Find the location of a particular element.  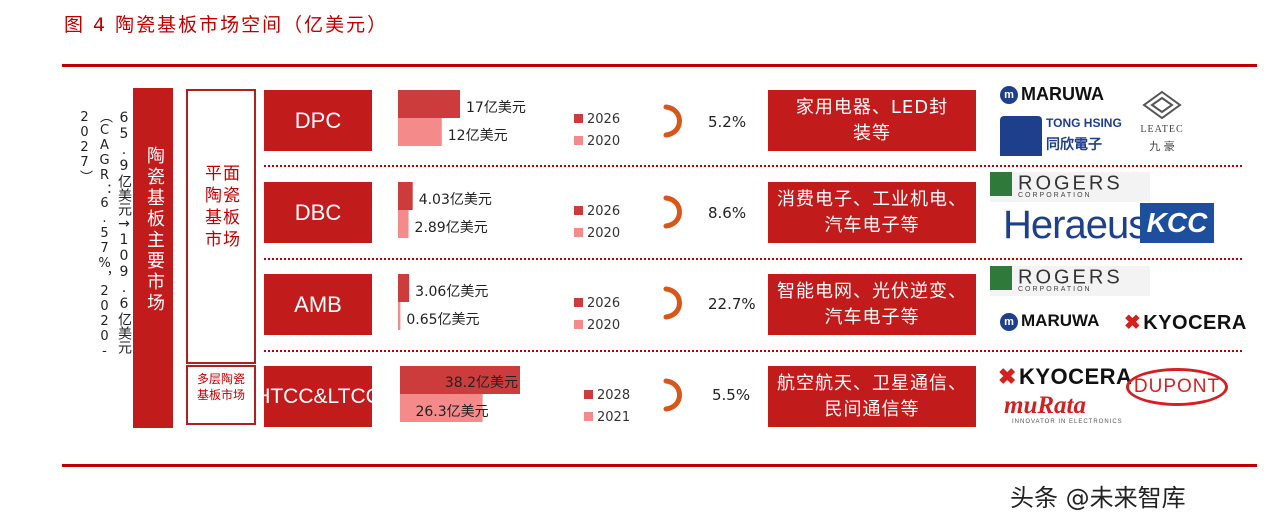

bar-htcc&ltcc-2021 is located at coordinates (441, 408).